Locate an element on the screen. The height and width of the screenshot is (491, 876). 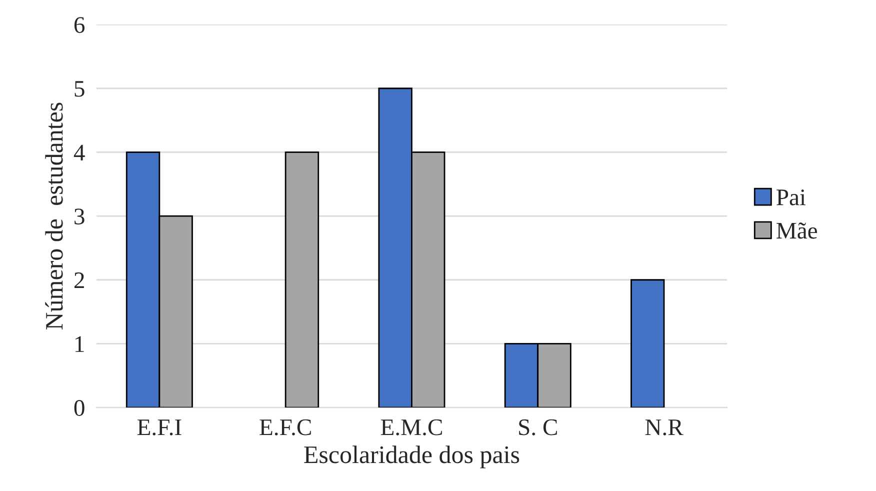
x-tick-label: E.F.C is located at coordinates (285, 427).